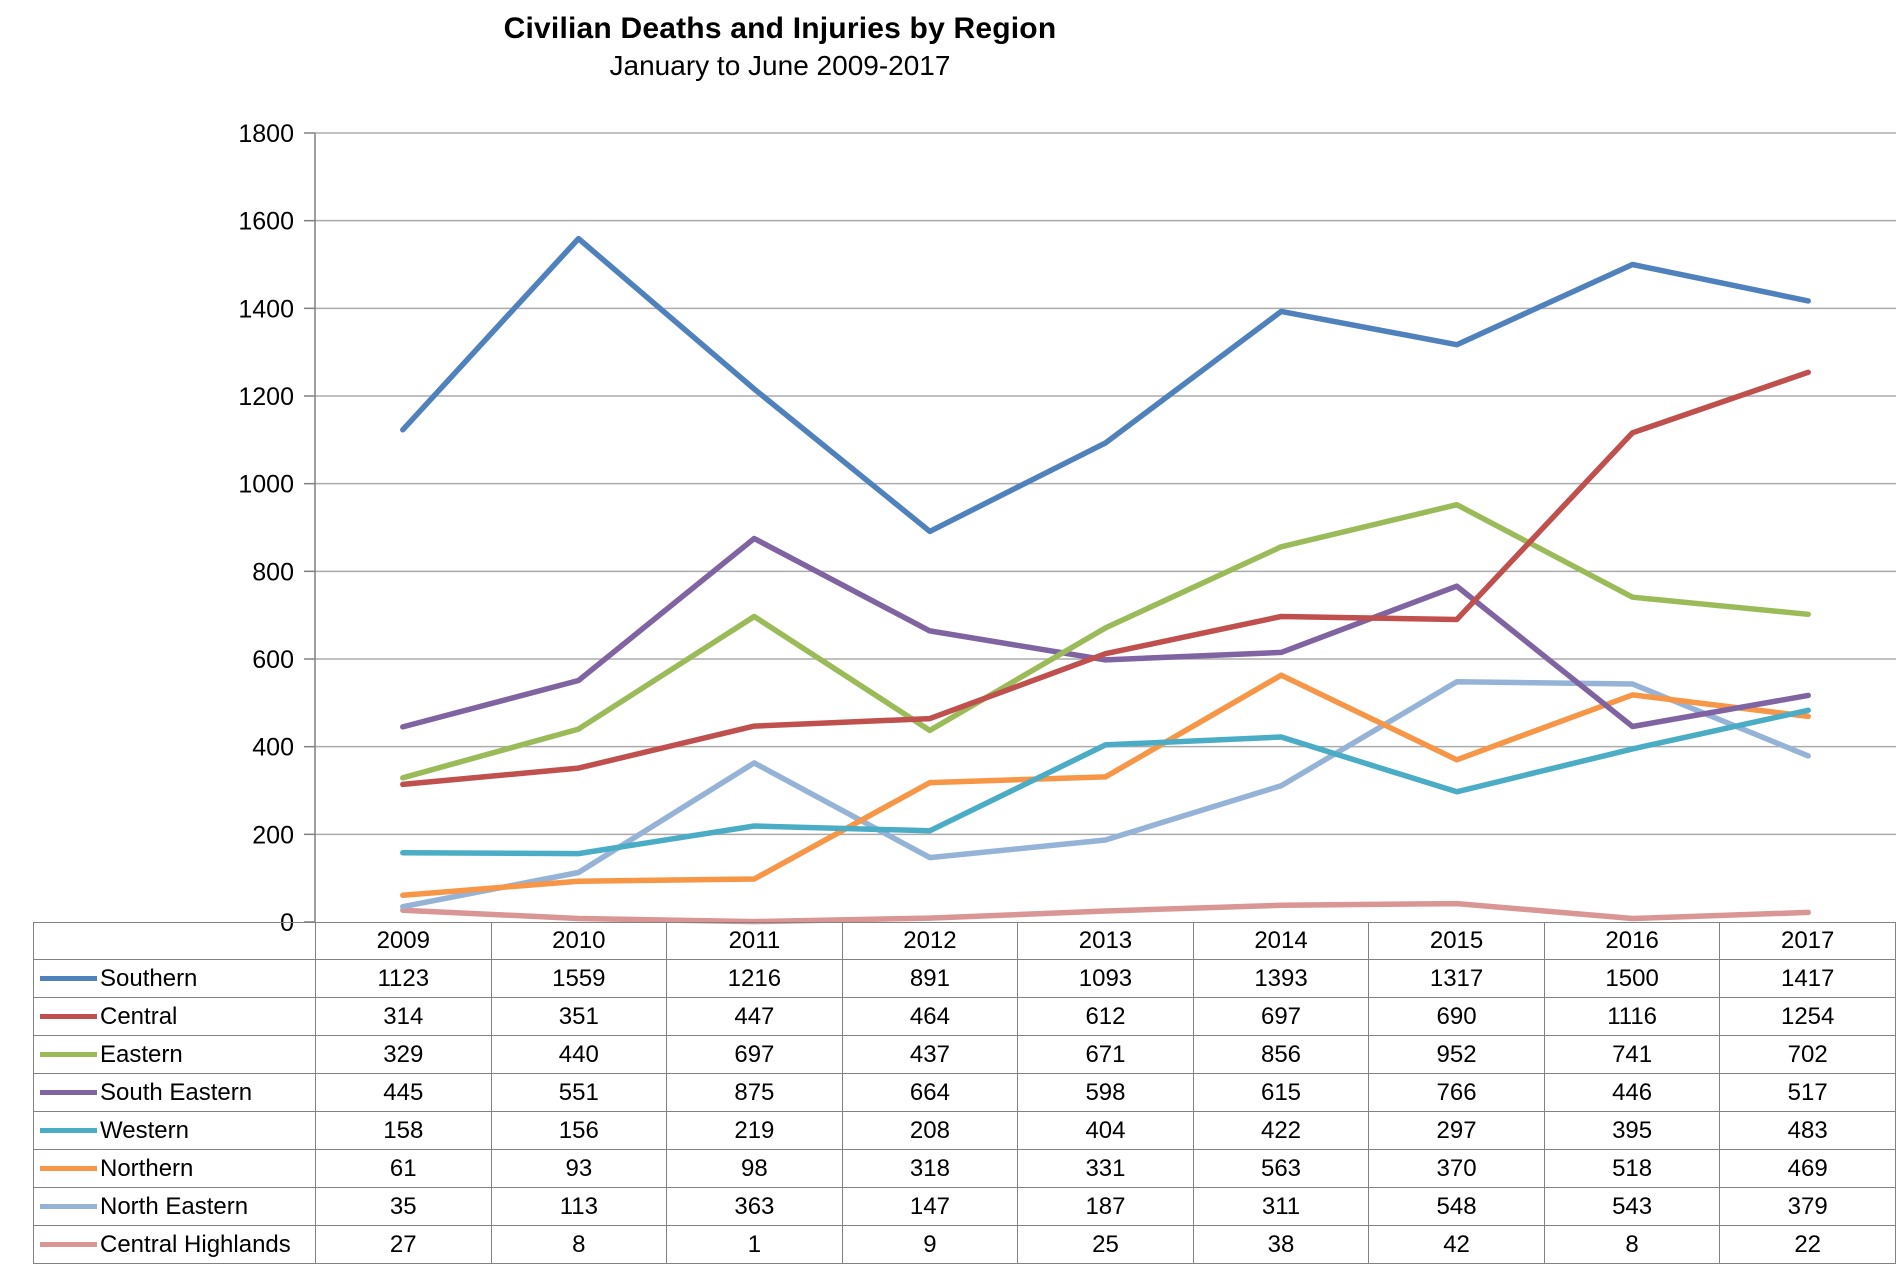 The width and height of the screenshot is (1899, 1279). Describe the element at coordinates (1105, 978) in the screenshot. I see `value-cell: 1093` at that location.